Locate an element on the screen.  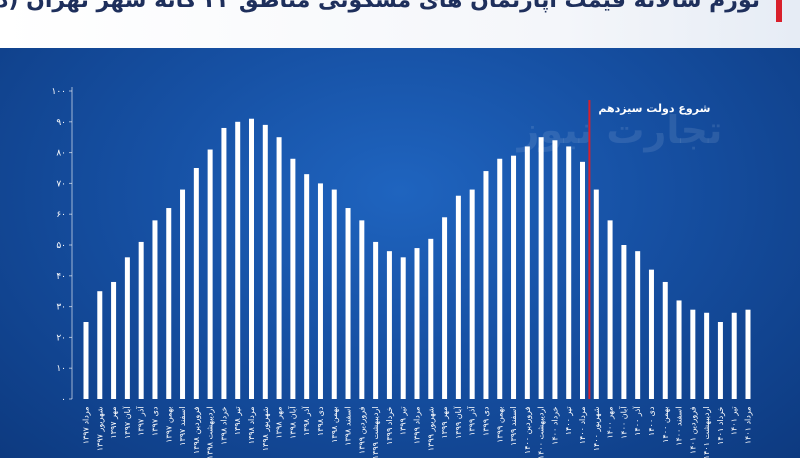
x-tick-label: بهمن ۱۳۹۷ is located at coordinates (168, 425).